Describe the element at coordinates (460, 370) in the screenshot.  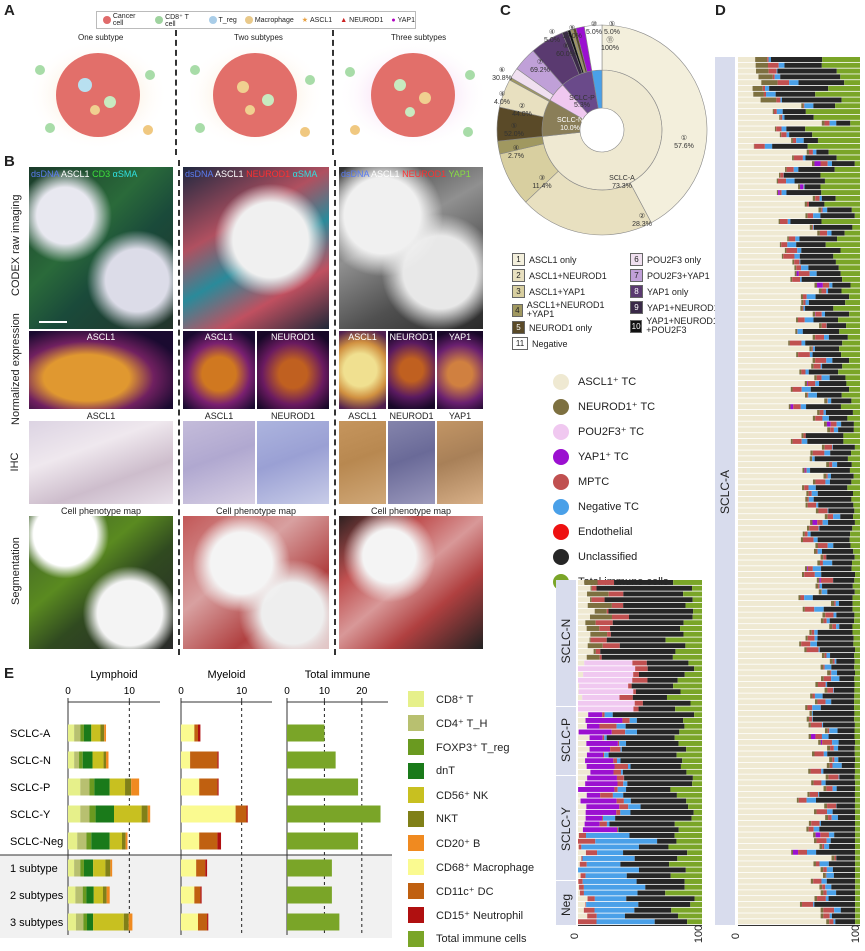
I see `norm-image-col3-c: YAP1` at that location.